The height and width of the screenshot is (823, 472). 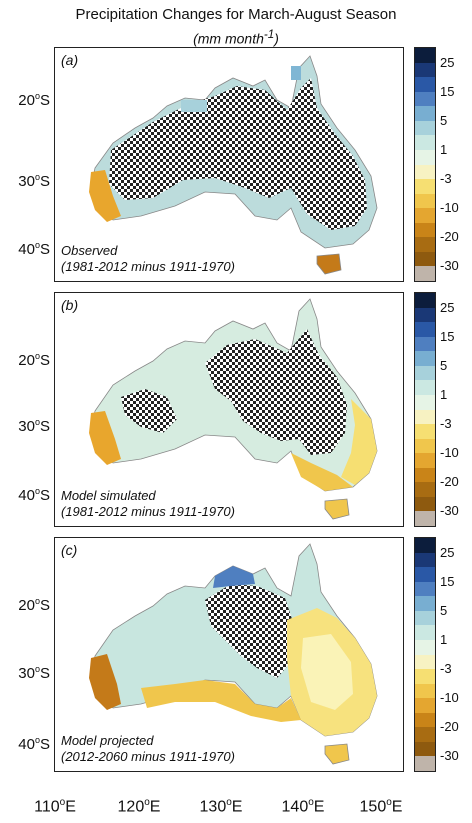 What do you see at coordinates (381, 806) in the screenshot?
I see `lon-label-150: 150oE` at bounding box center [381, 806].